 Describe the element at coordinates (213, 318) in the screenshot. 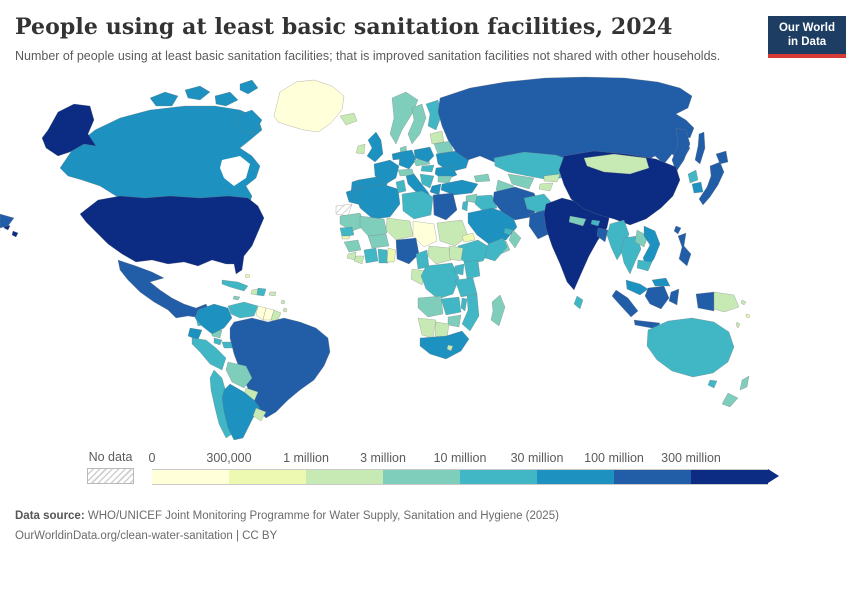

I see `country-colombia` at that location.